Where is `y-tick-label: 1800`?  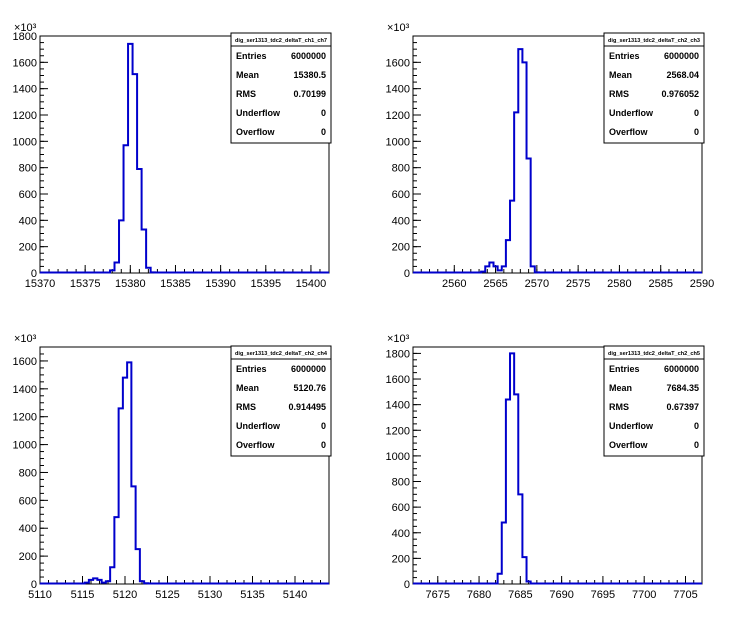
y-tick-label: 1800 is located at coordinates (398, 354).